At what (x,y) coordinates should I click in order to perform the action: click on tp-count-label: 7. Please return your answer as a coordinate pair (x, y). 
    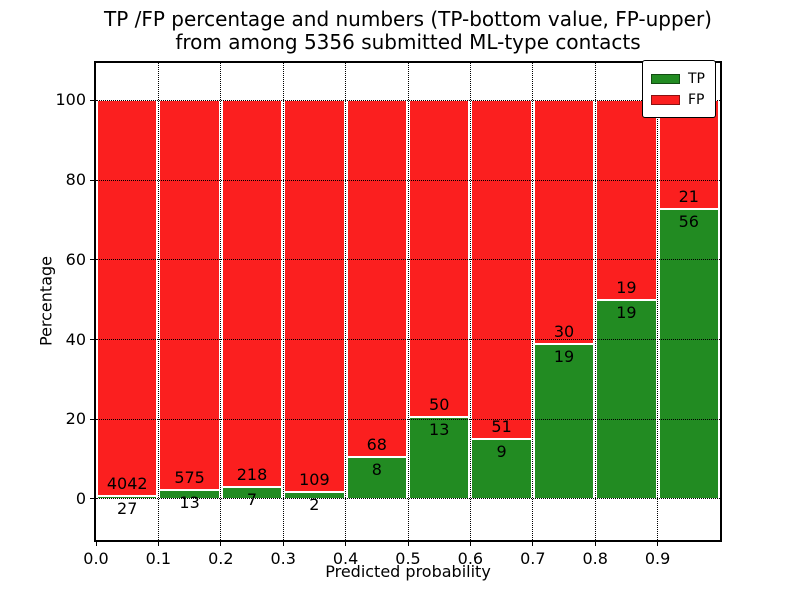
    Looking at the image, I should click on (252, 499).